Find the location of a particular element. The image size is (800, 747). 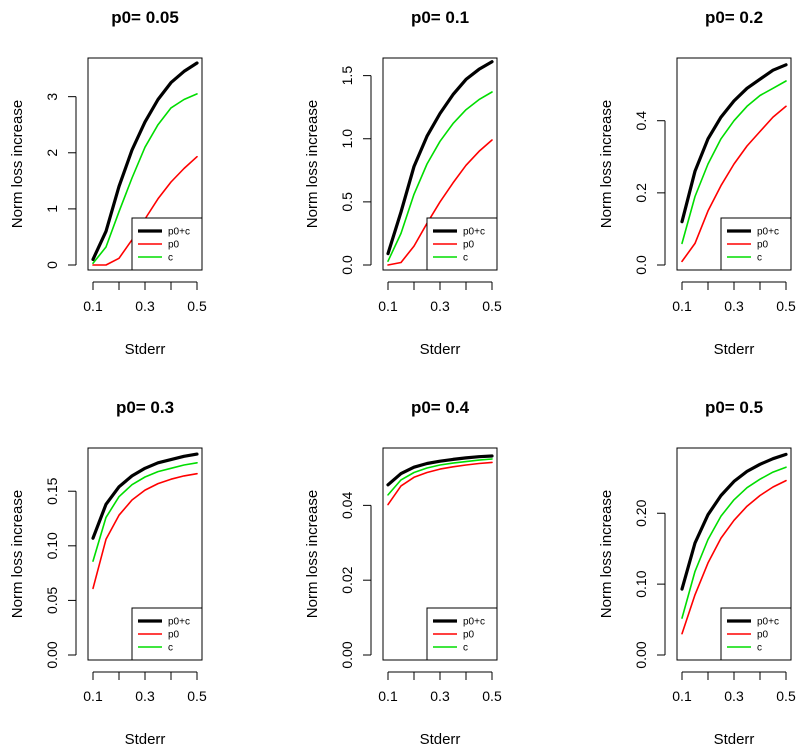

y-tick-label: 0.15 is located at coordinates (52, 490).